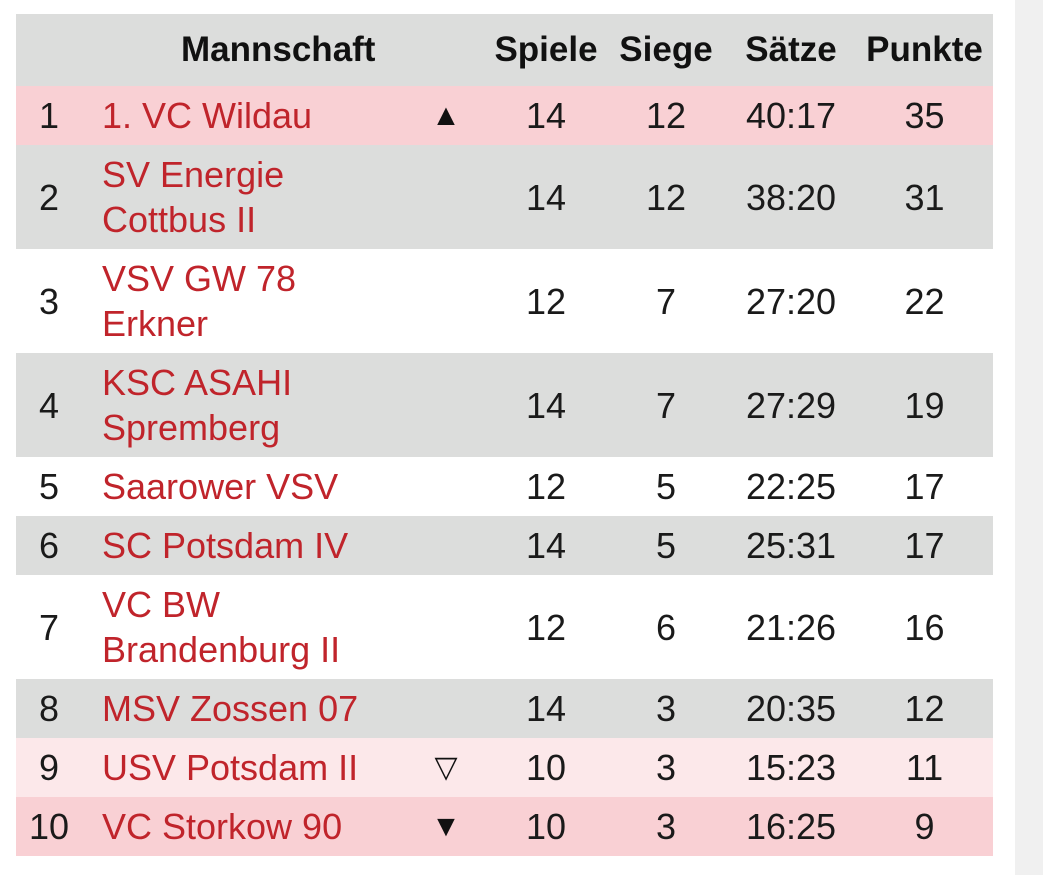 This screenshot has width=1043, height=875. Describe the element at coordinates (791, 708) in the screenshot. I see `sets-cell: 20:35` at that location.